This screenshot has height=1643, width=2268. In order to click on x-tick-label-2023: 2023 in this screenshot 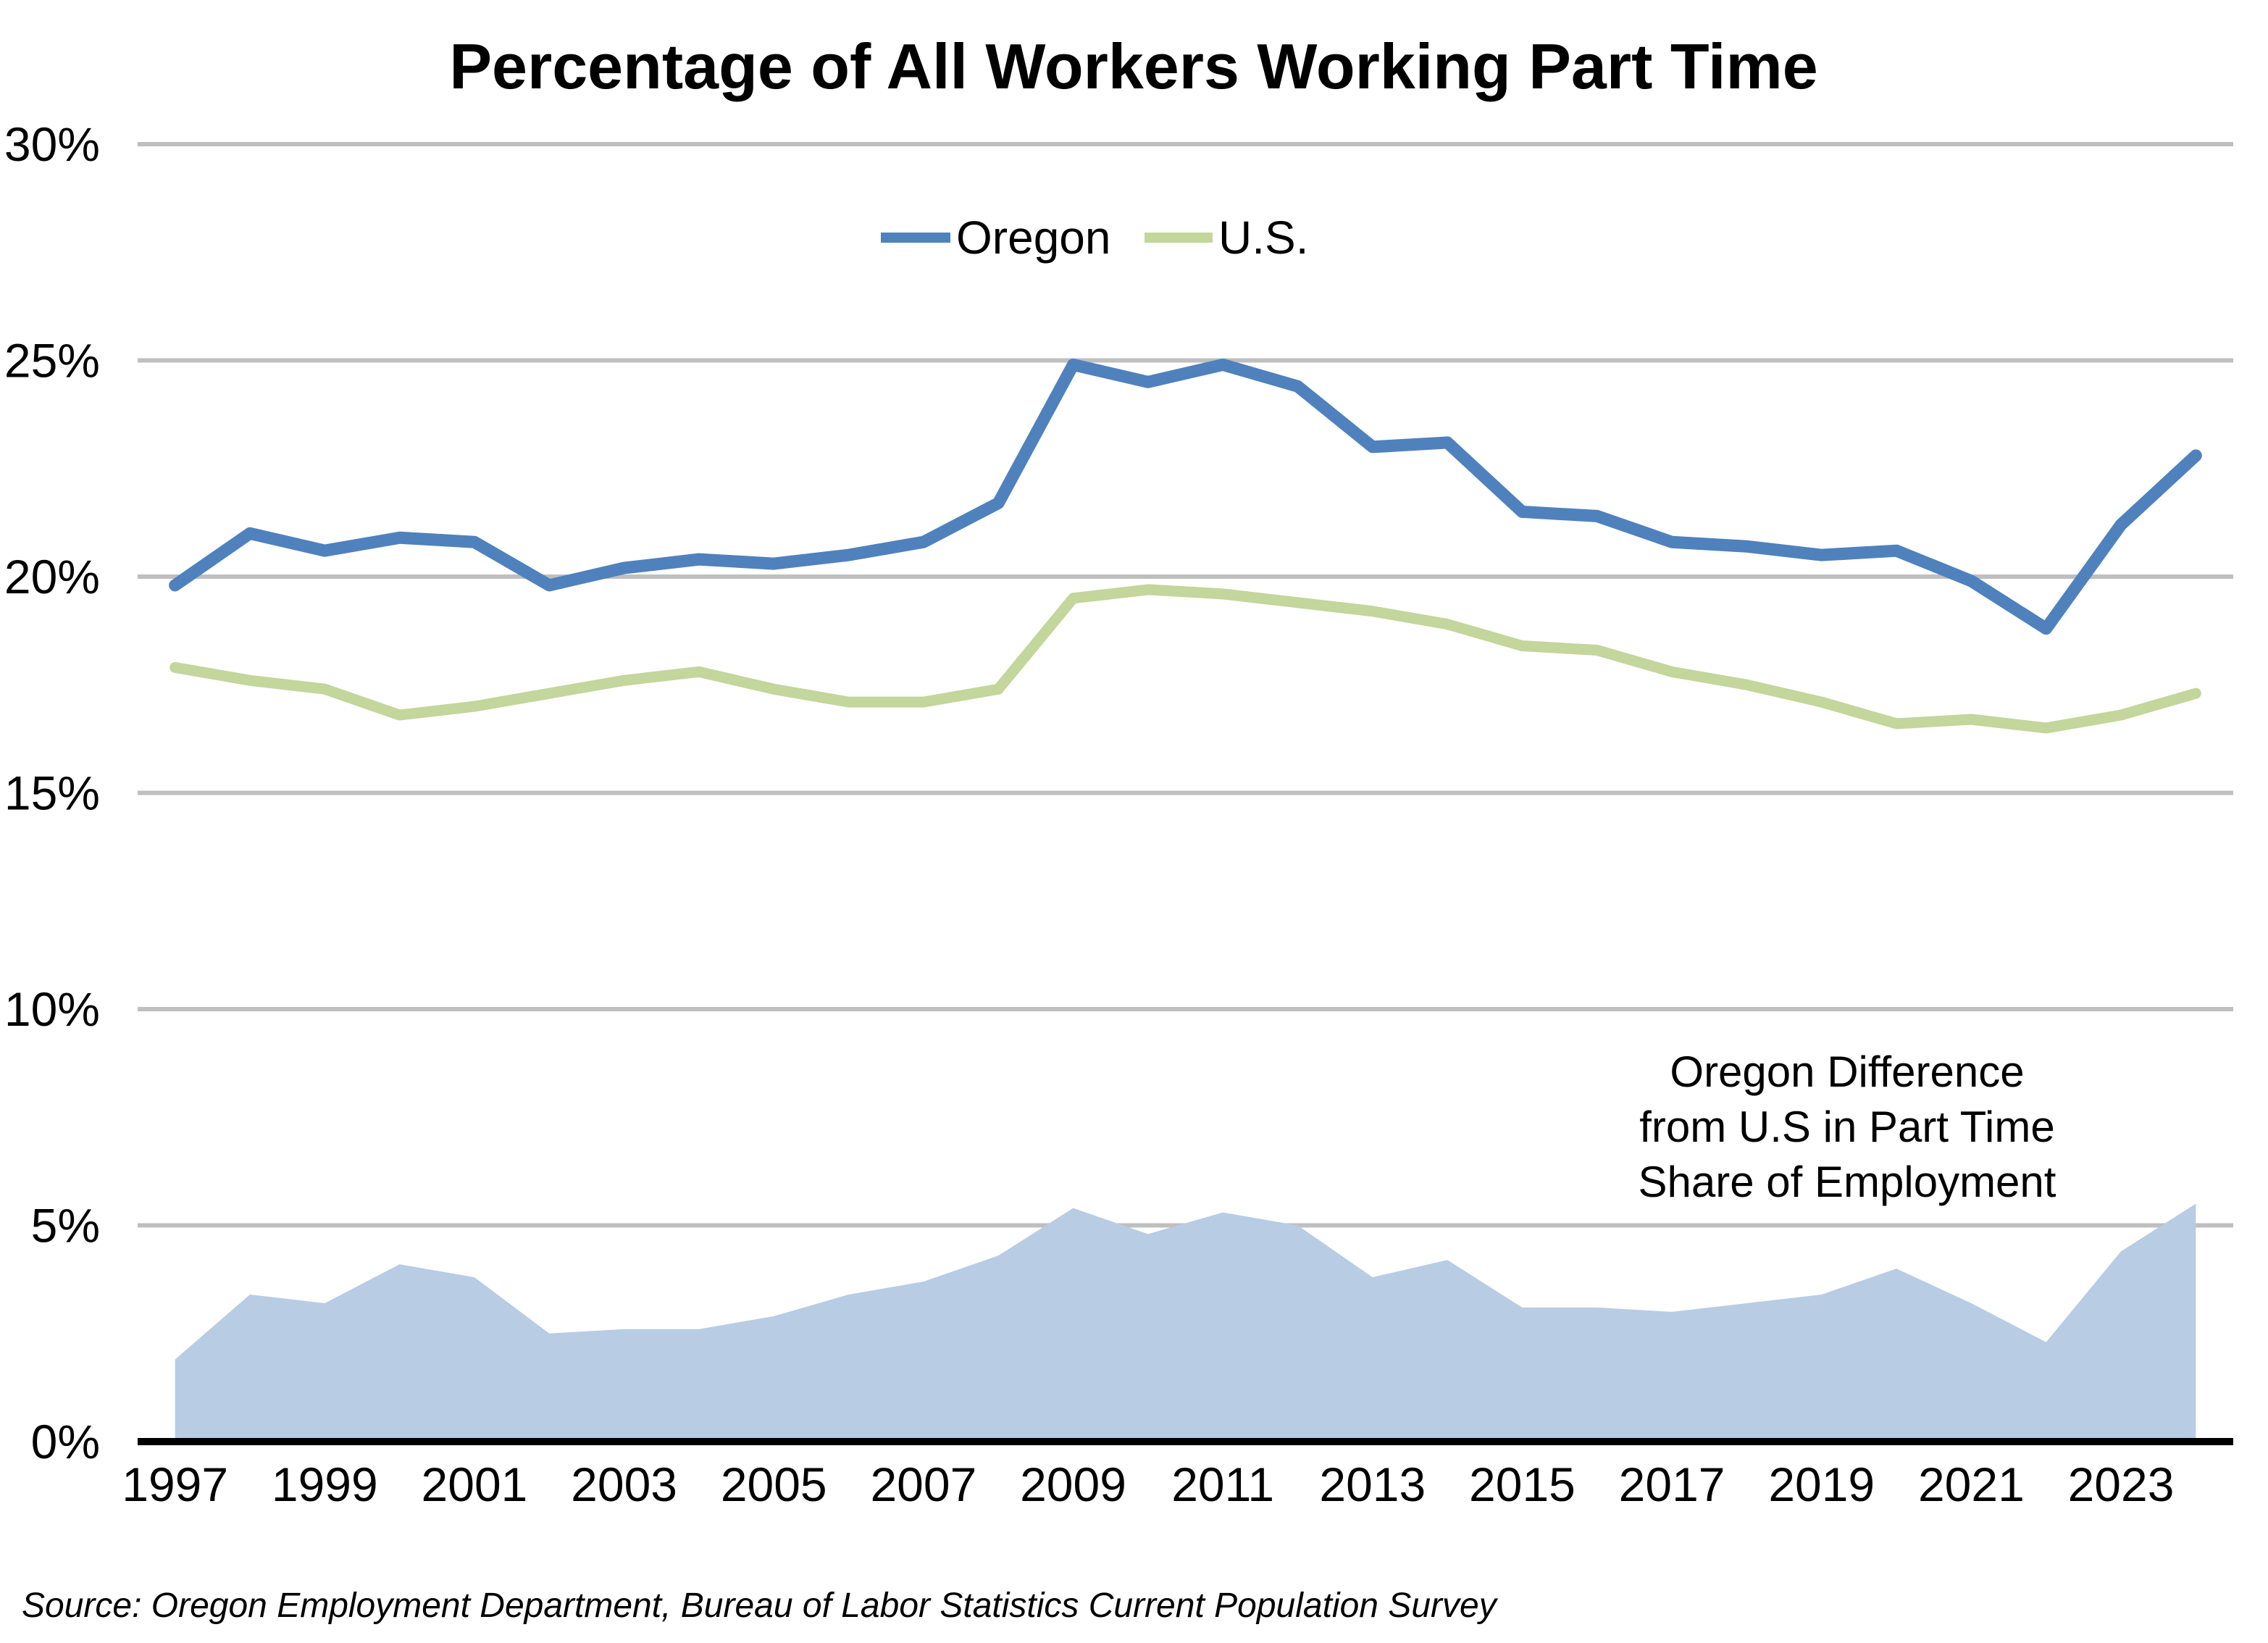, I will do `click(2122, 1484)`.